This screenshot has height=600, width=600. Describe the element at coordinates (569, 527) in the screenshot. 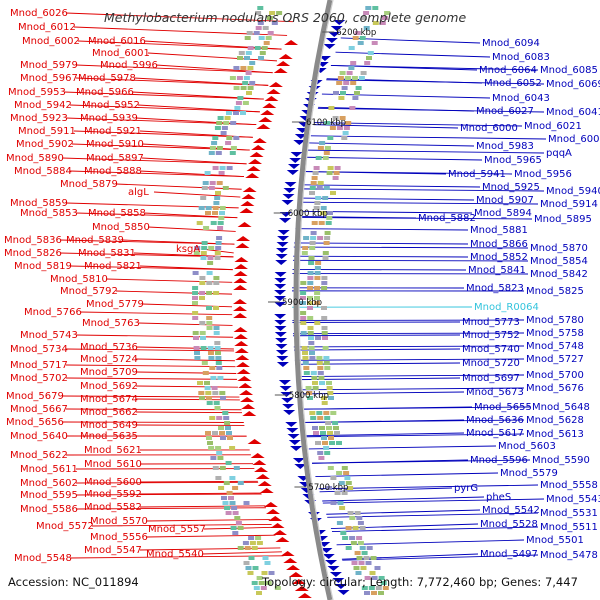

I see `gene-label-right: Mnod_5511` at that location.